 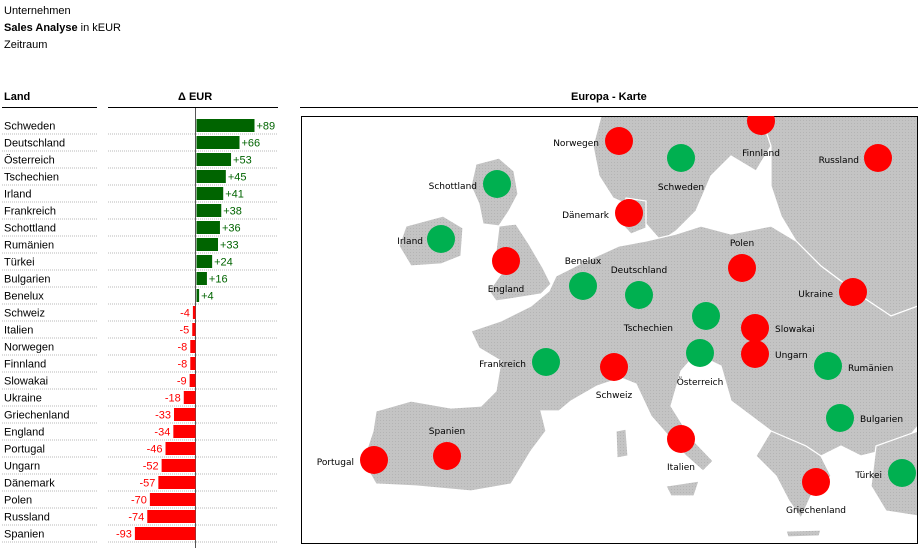 I want to click on map-marker: Benelux, so click(x=583, y=278).